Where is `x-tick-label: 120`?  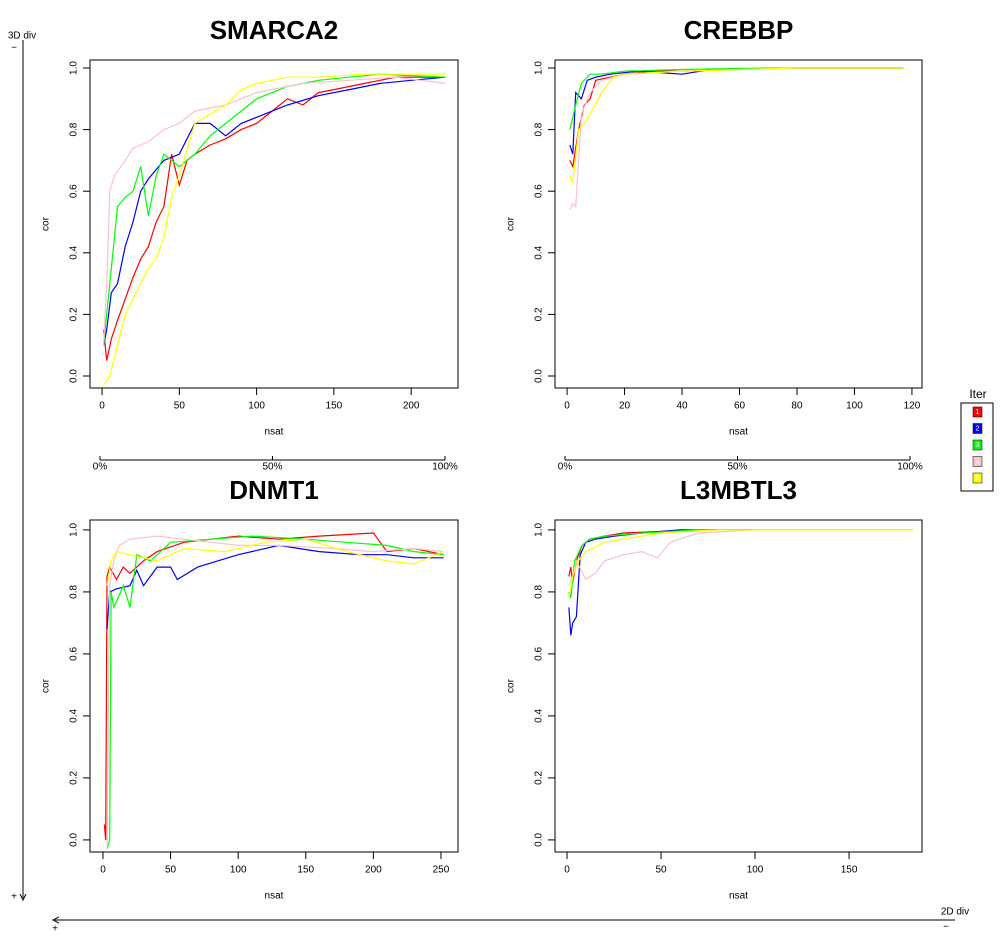 x-tick-label: 120 is located at coordinates (912, 406).